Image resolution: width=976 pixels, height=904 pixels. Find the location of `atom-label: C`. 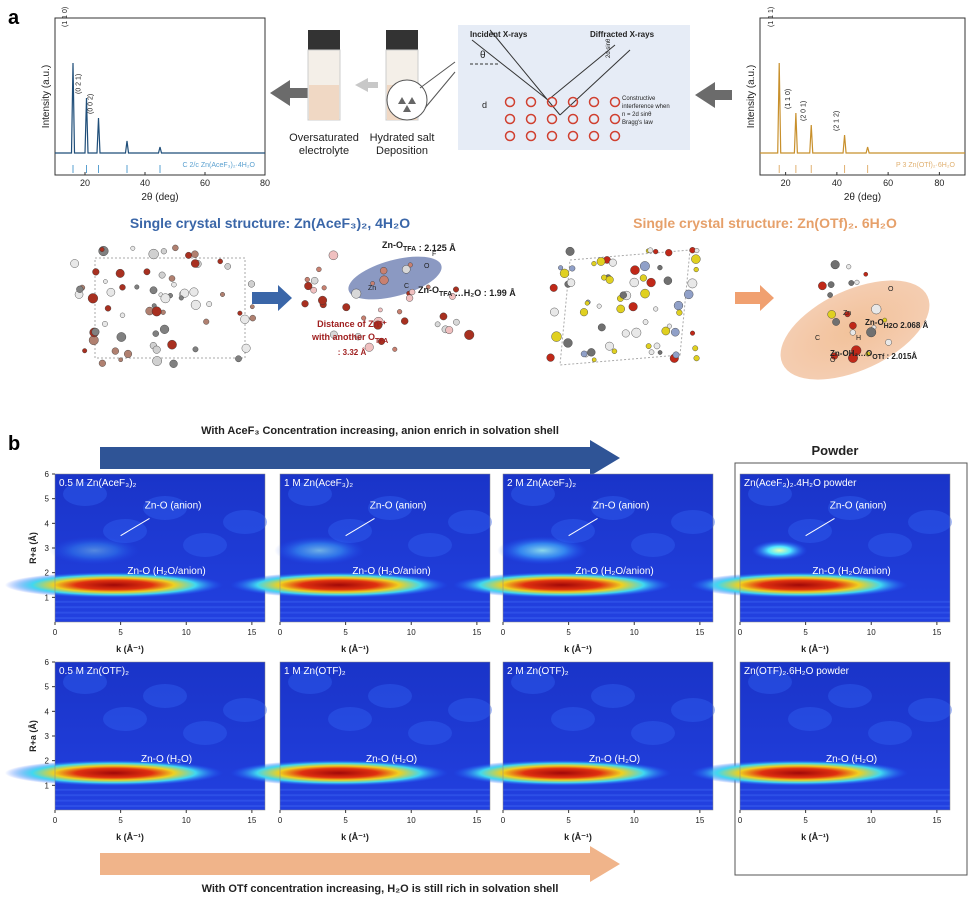

atom-label: C is located at coordinates (817, 338).